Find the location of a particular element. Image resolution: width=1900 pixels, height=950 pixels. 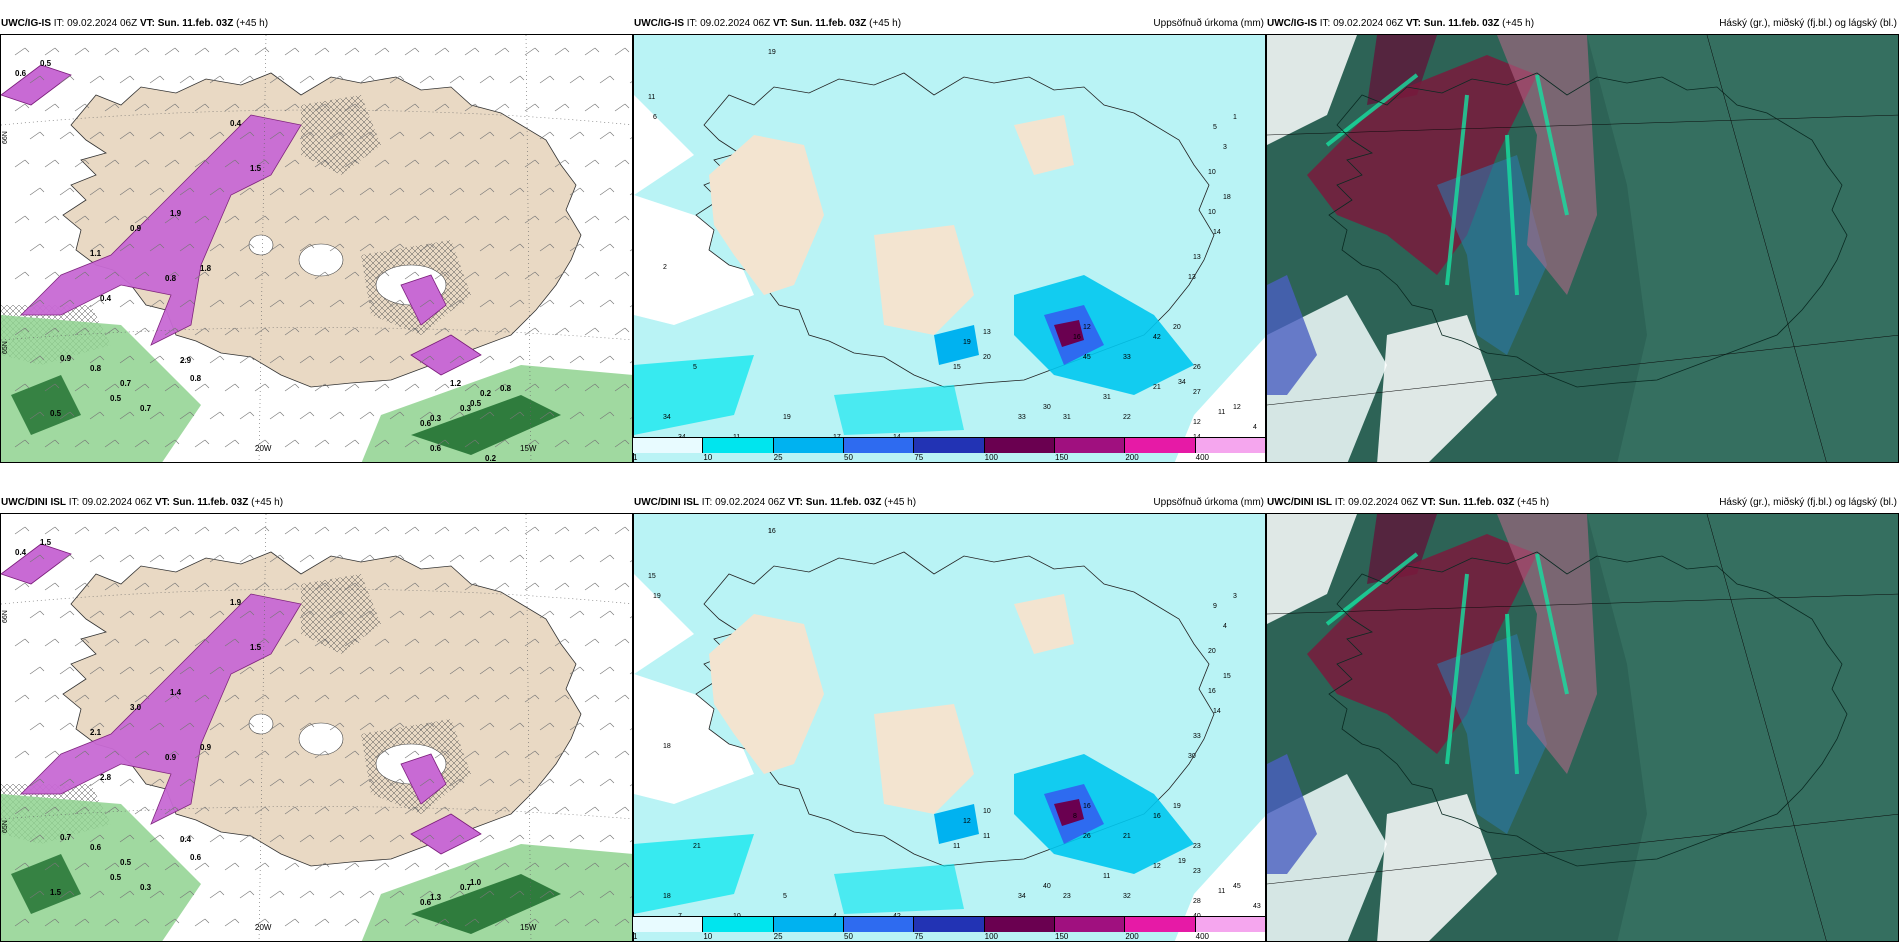

precip-value-label: 1.3 is located at coordinates (436, 897).